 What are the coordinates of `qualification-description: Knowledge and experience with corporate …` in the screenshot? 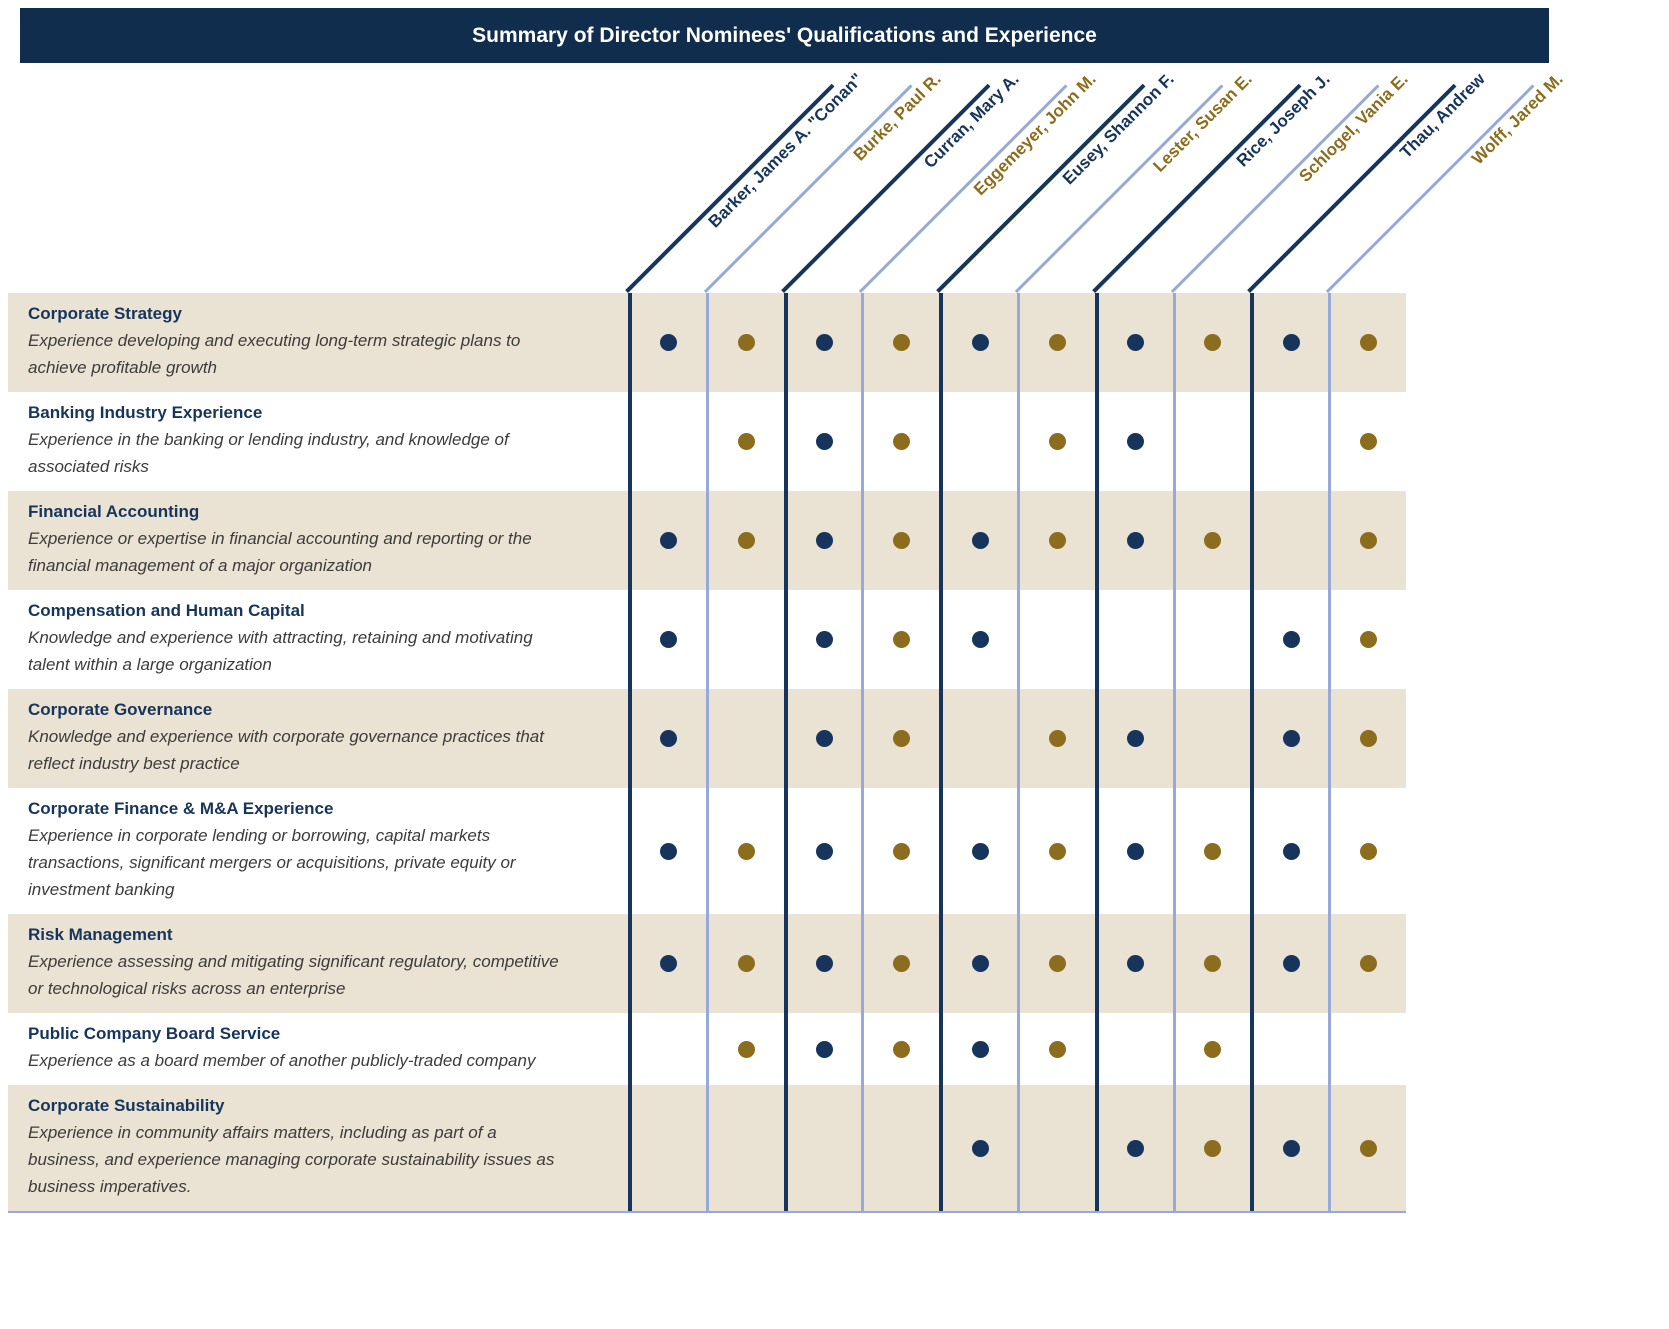 It's located at (286, 750).